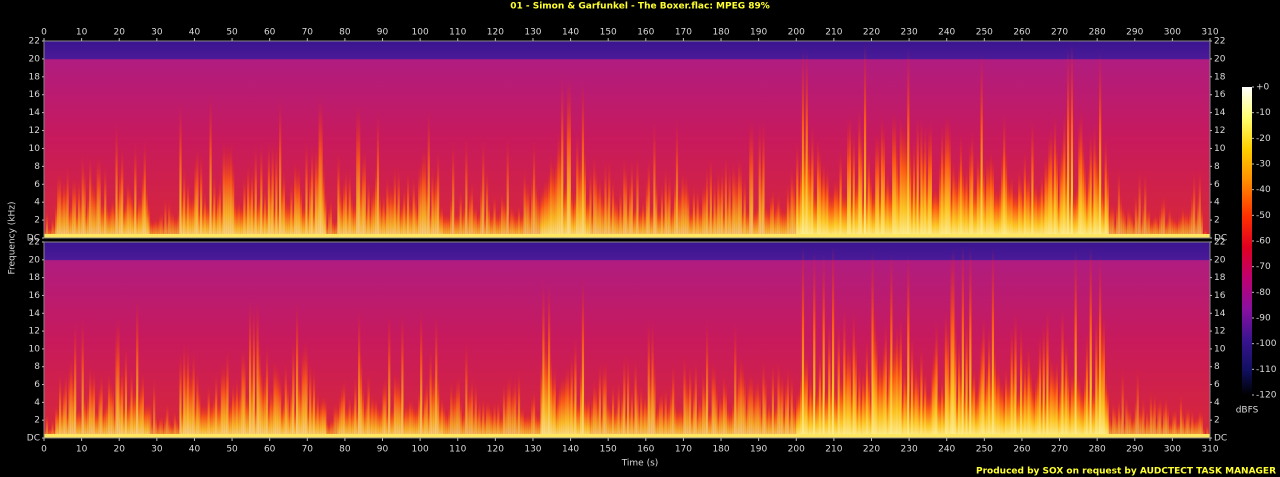 The height and width of the screenshot is (477, 1280). What do you see at coordinates (1219, 42) in the screenshot?
I see `y-tick-label-right: 22` at bounding box center [1219, 42].